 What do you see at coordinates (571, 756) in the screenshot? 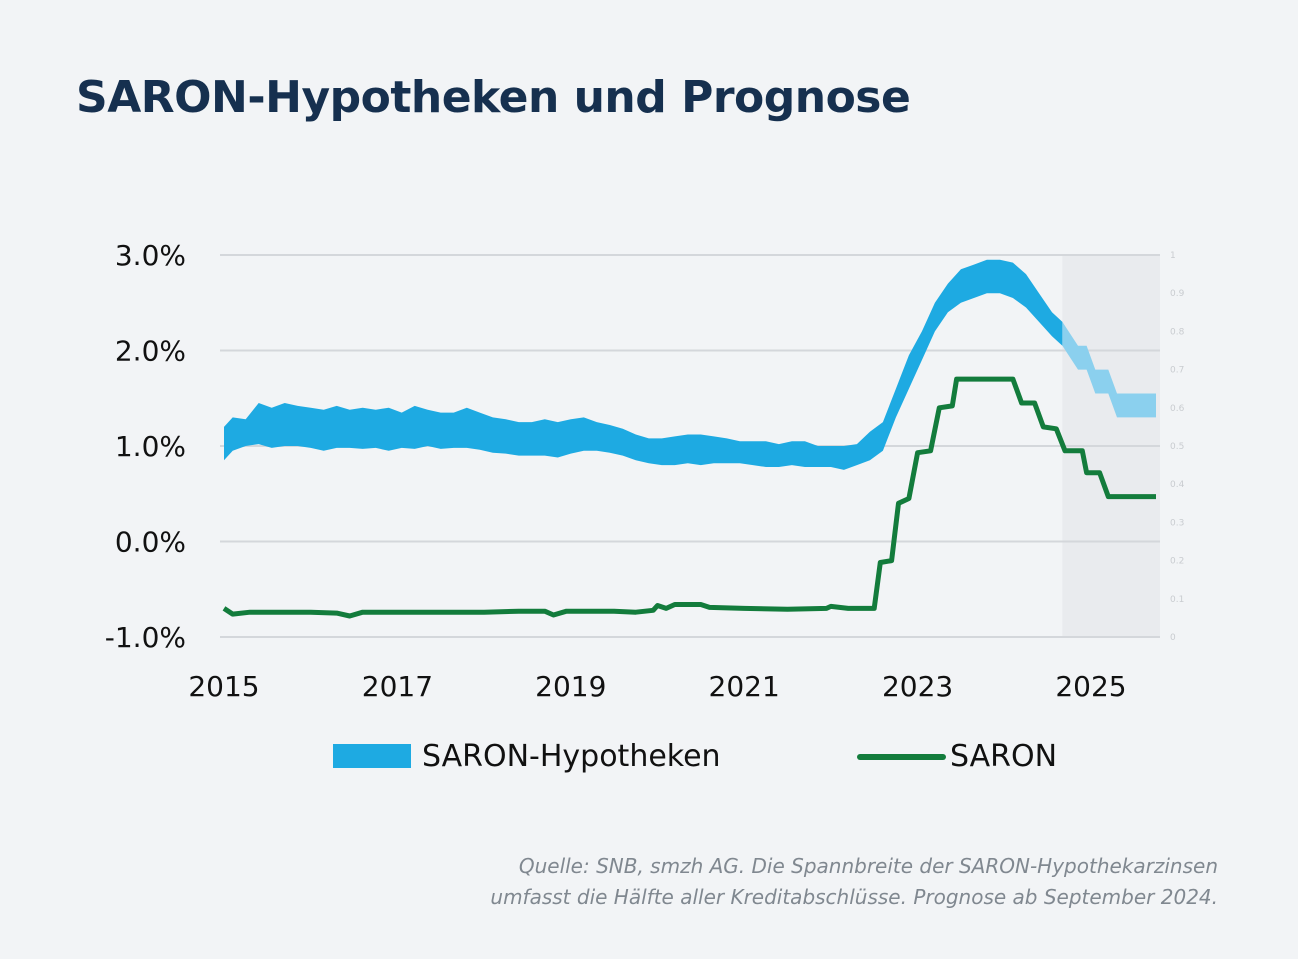
I see `legend-band-label: SARON-Hypotheken` at bounding box center [571, 756].